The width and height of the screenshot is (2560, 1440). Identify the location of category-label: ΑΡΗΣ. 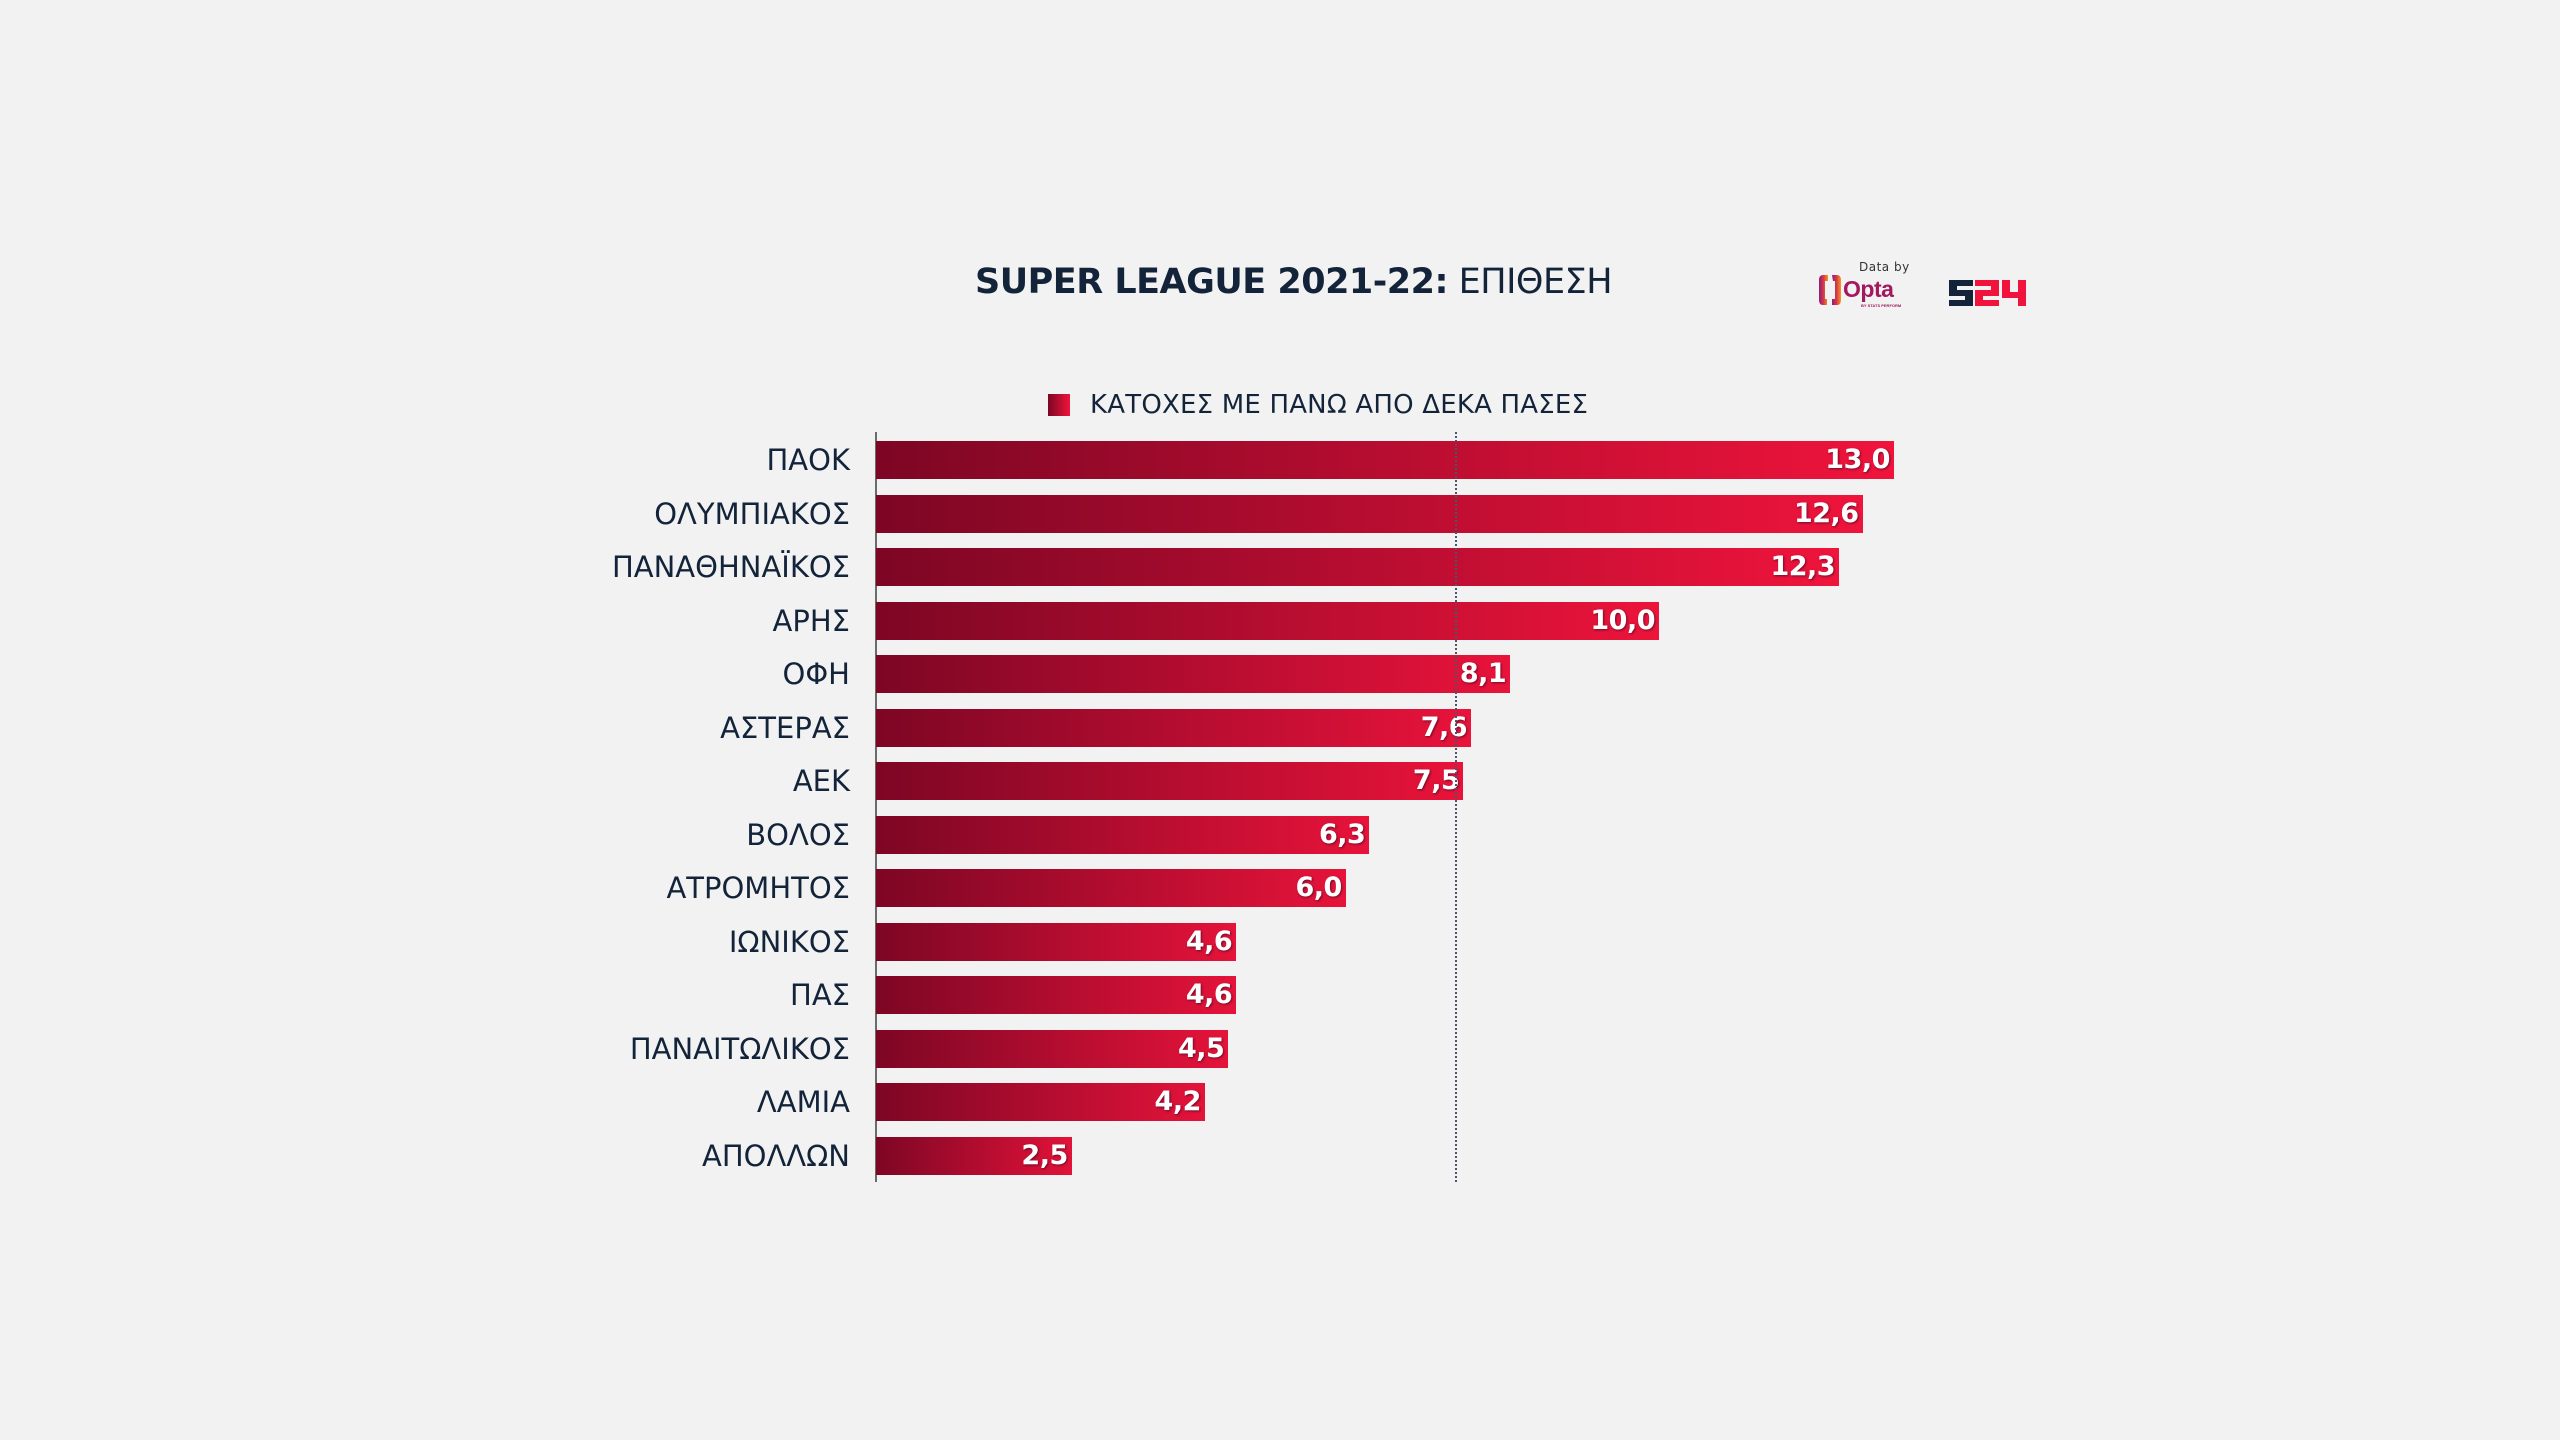
(811, 620).